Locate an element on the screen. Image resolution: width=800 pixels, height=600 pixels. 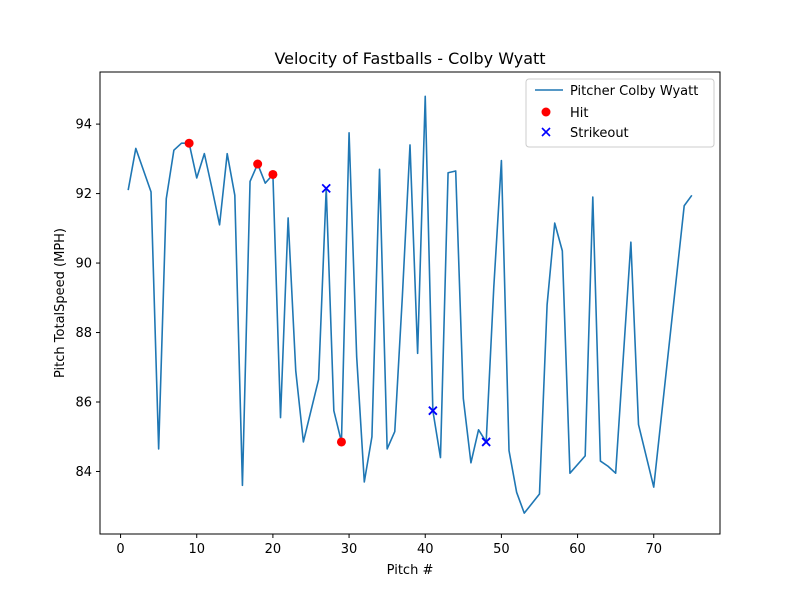
y-axis-label: Pitch TotalSpeed (MPH) is located at coordinates (60, 303).